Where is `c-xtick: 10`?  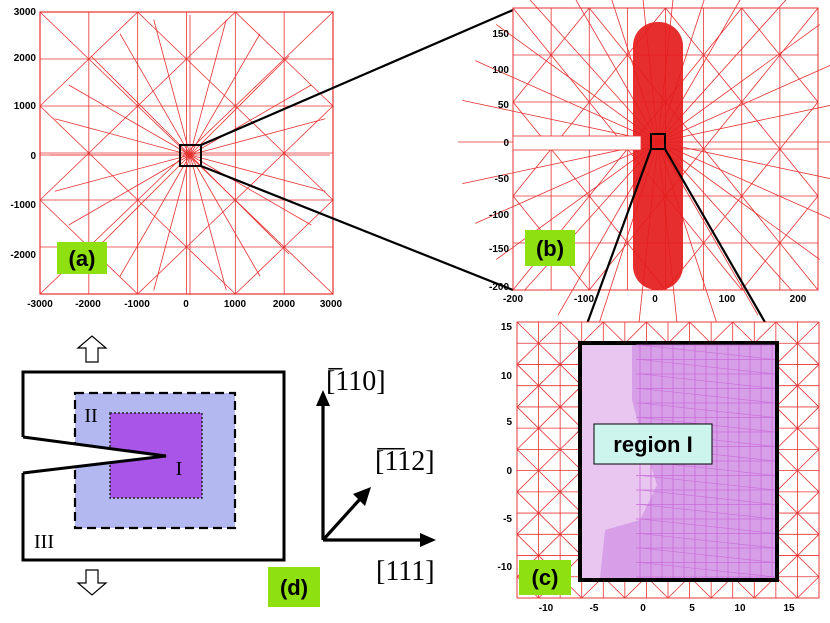
c-xtick: 10 is located at coordinates (740, 608).